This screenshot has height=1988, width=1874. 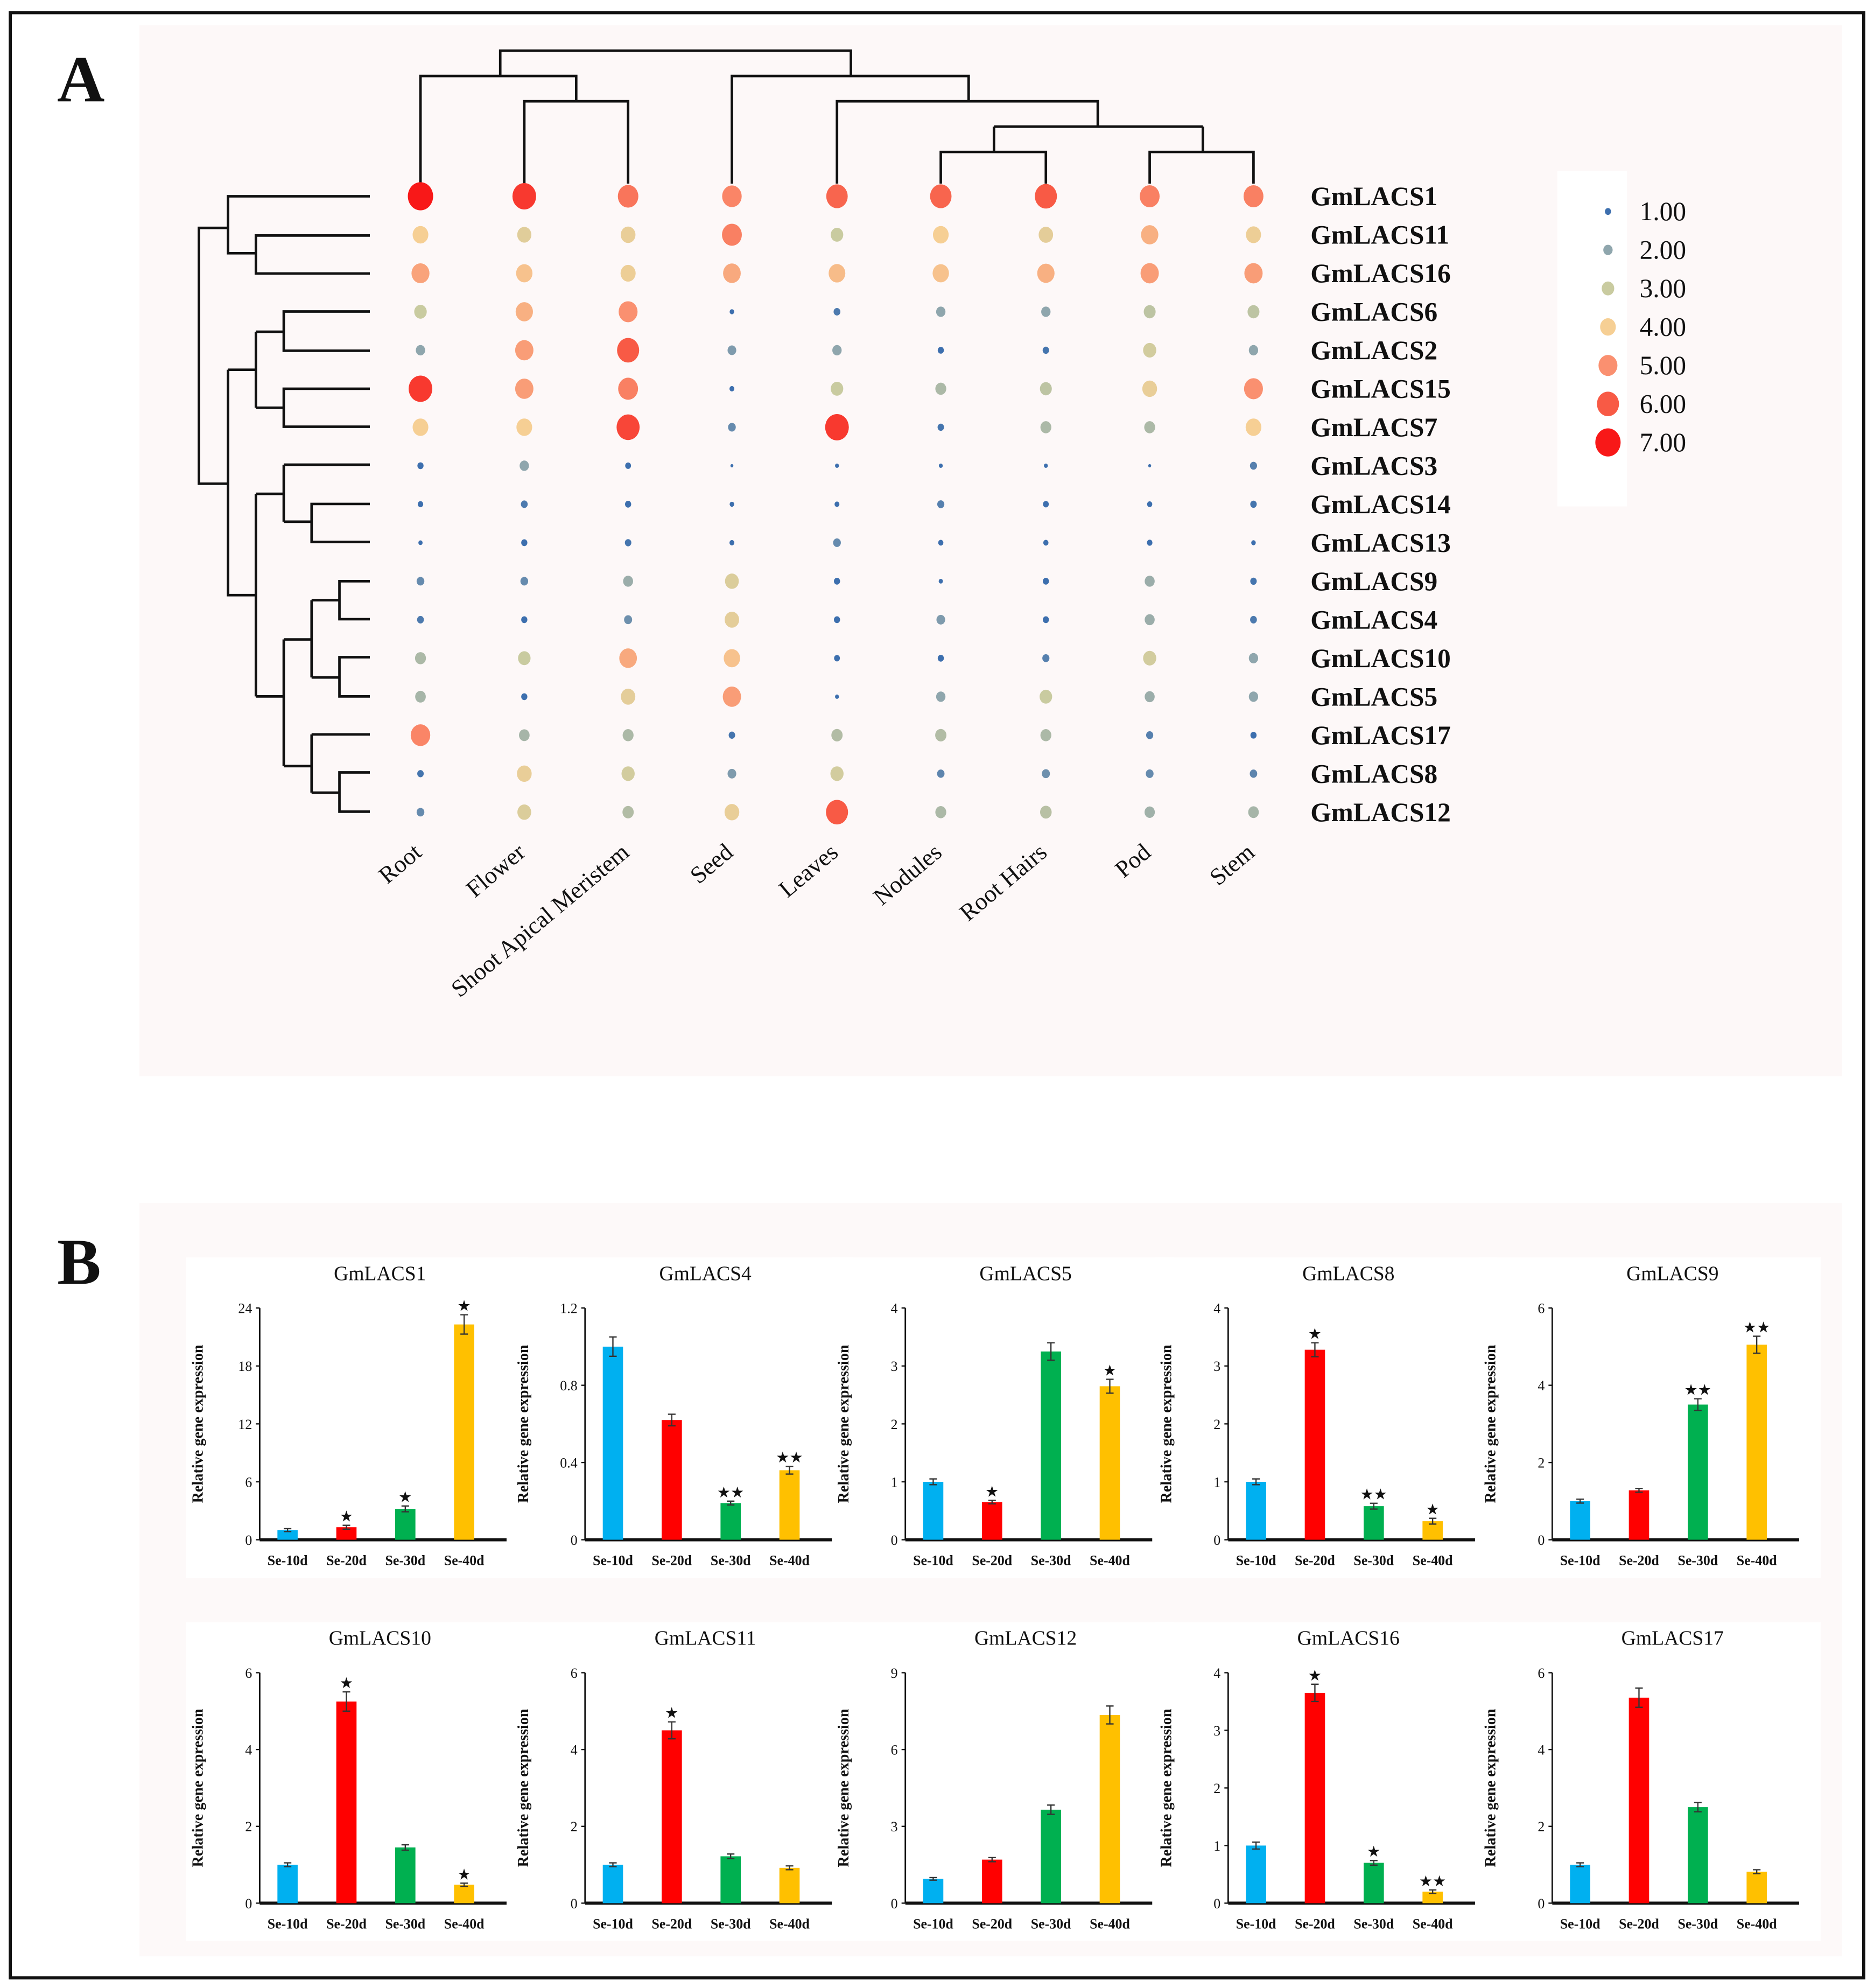 I want to click on y-tick-label: 9, so click(x=894, y=1673).